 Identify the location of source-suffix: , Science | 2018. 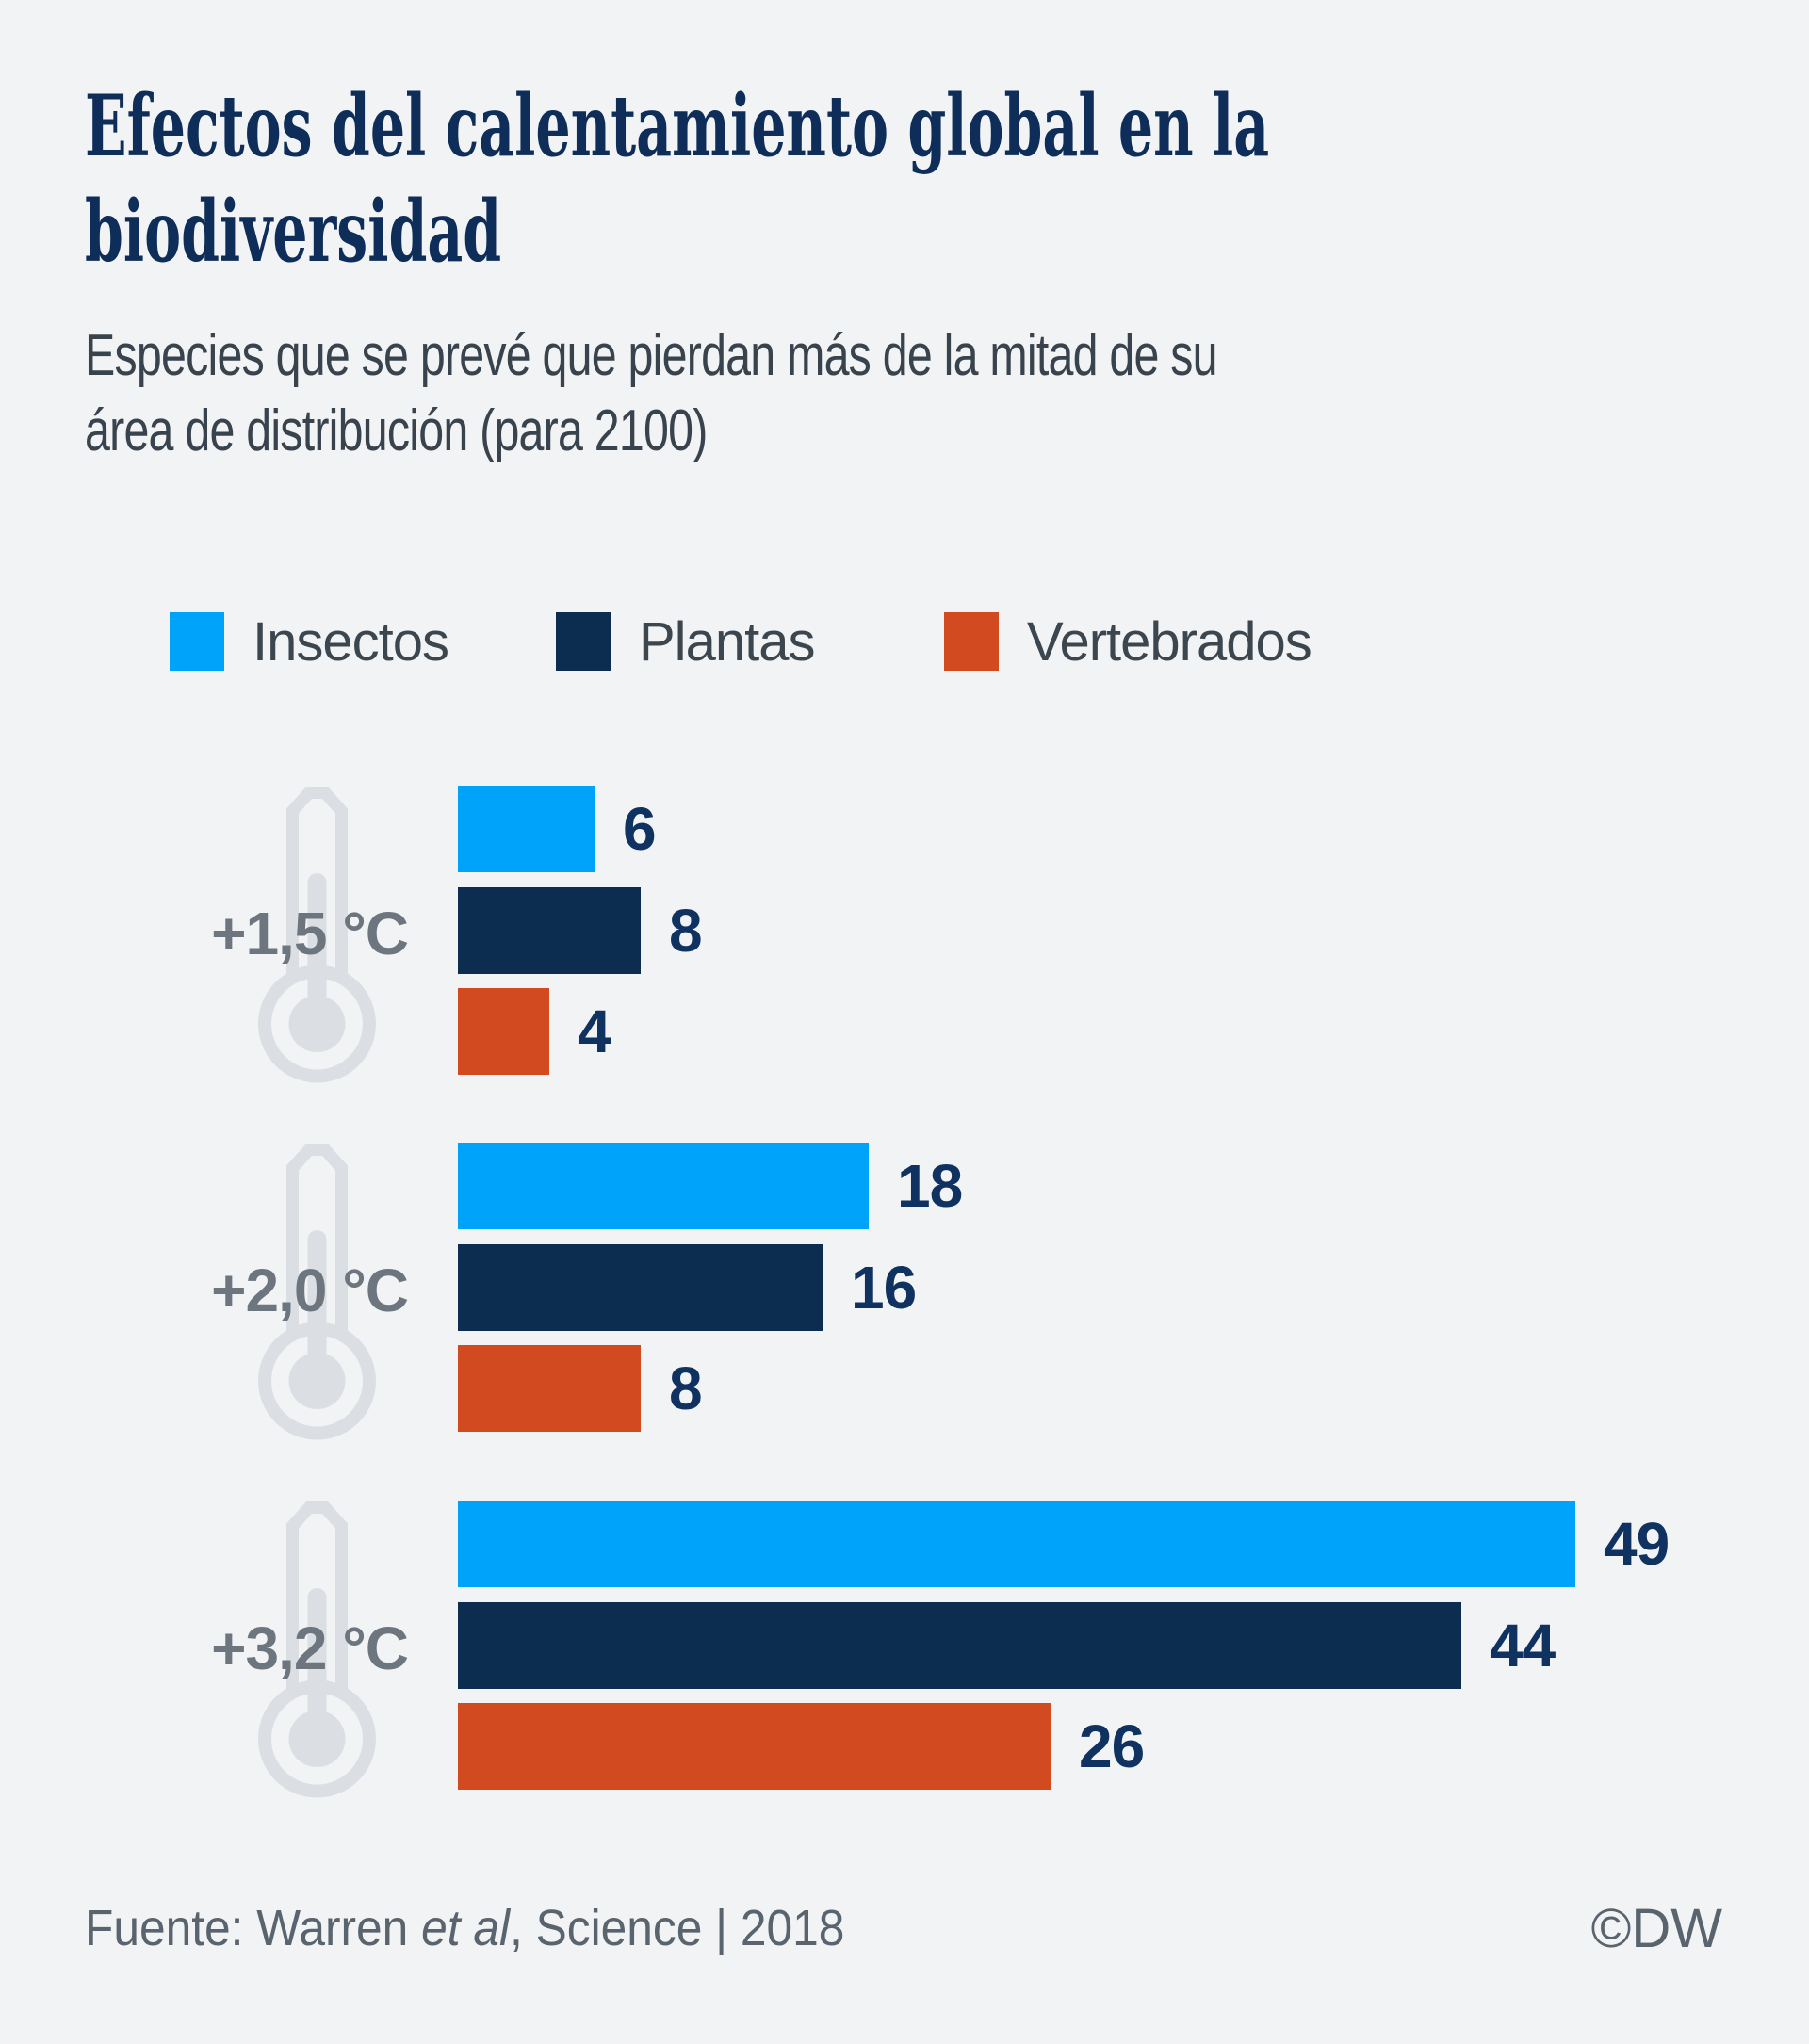
(677, 1928).